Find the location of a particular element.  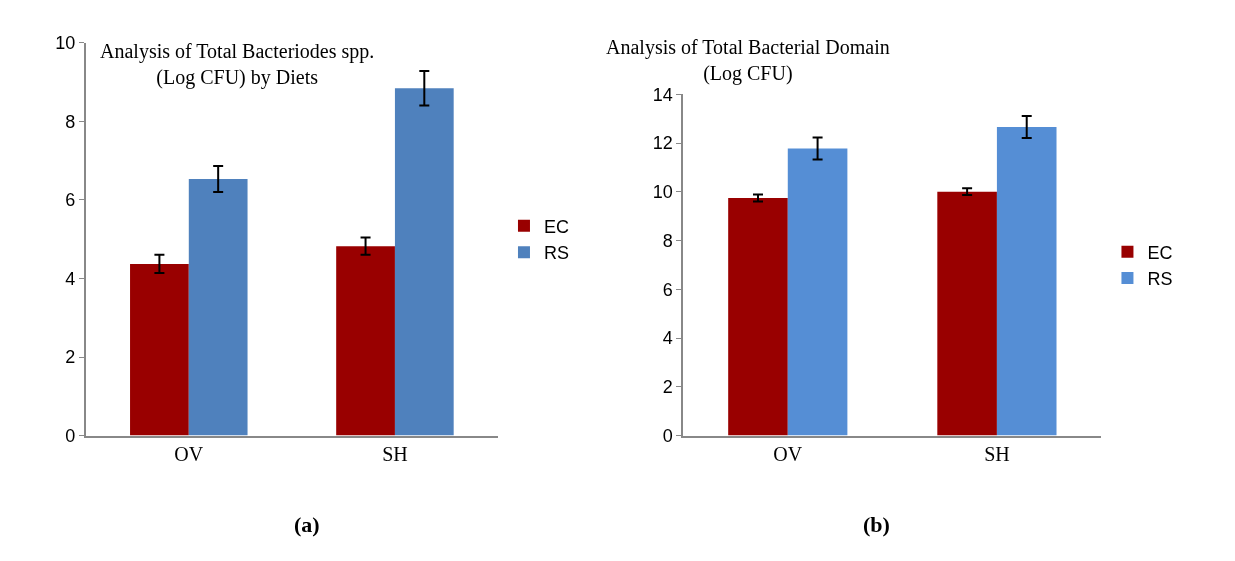

text: (b) is located at coordinates (876, 524).